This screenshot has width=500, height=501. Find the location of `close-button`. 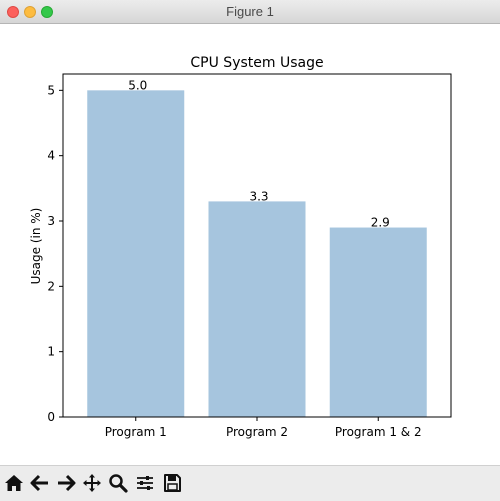

close-button is located at coordinates (13, 12).